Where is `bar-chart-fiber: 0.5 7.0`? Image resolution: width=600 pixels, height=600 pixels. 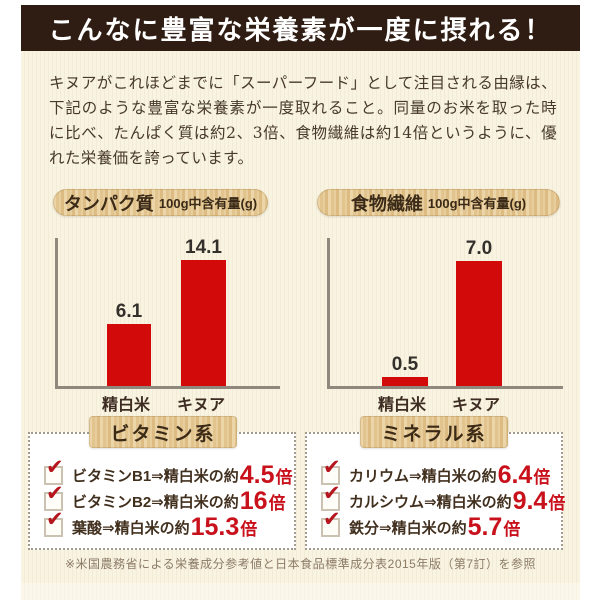 bar-chart-fiber: 0.5 7.0 is located at coordinates (445, 313).